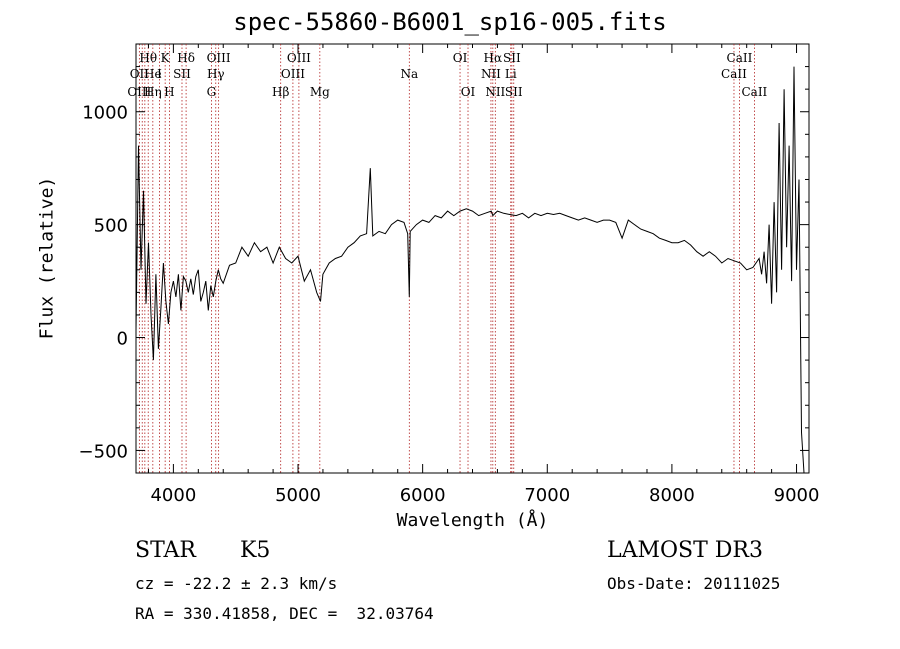  I want to click on survey-name: LAMOST DR3, so click(685, 550).